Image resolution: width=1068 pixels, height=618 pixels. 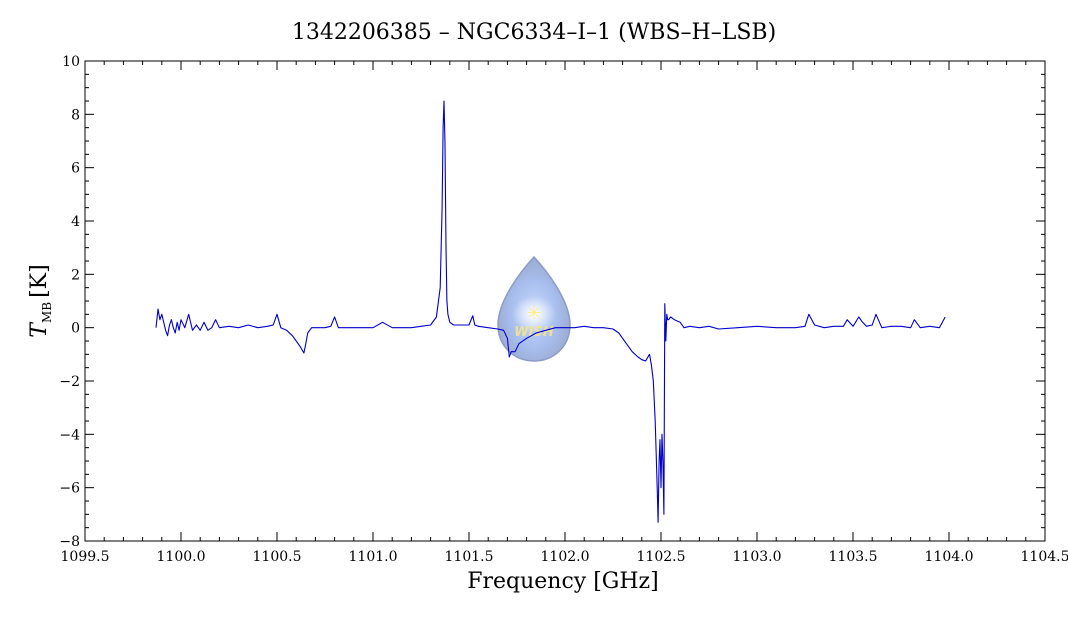 I want to click on y-axis-label-subscript: MB, so click(x=47, y=312).